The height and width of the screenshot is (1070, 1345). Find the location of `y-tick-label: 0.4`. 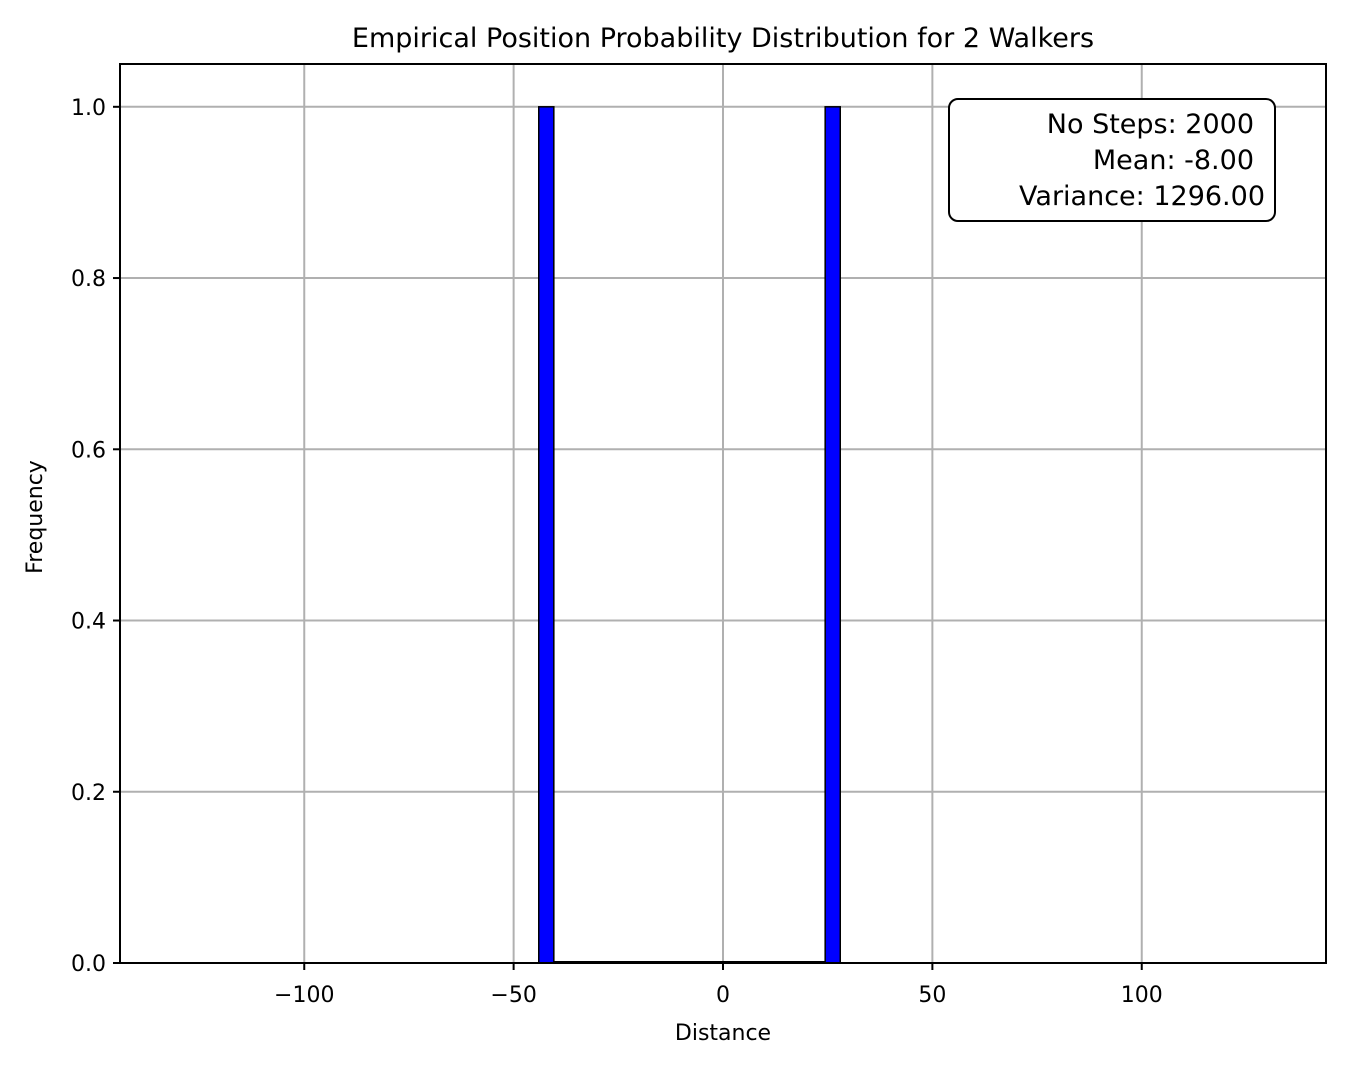

y-tick-label: 0.4 is located at coordinates (88, 622).